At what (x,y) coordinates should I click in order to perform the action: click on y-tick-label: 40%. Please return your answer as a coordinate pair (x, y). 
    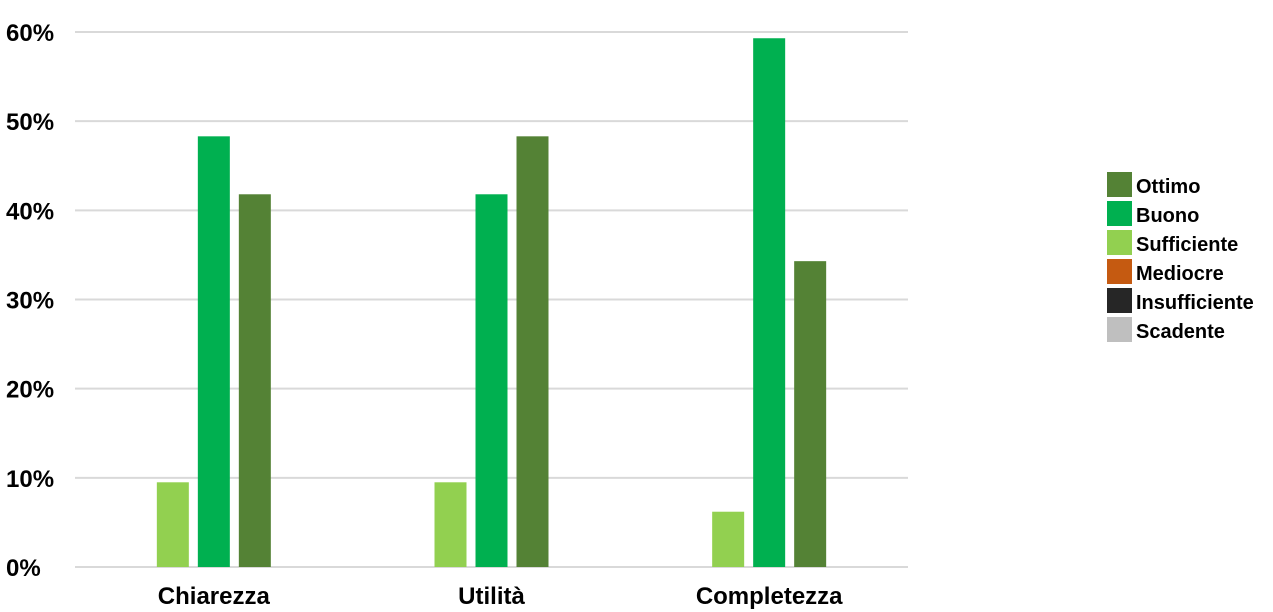
    Looking at the image, I should click on (30, 211).